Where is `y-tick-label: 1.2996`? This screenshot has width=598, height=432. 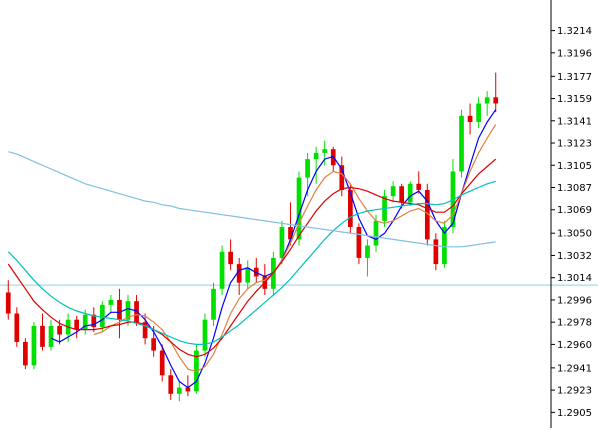
y-tick-label: 1.2996 is located at coordinates (574, 300).